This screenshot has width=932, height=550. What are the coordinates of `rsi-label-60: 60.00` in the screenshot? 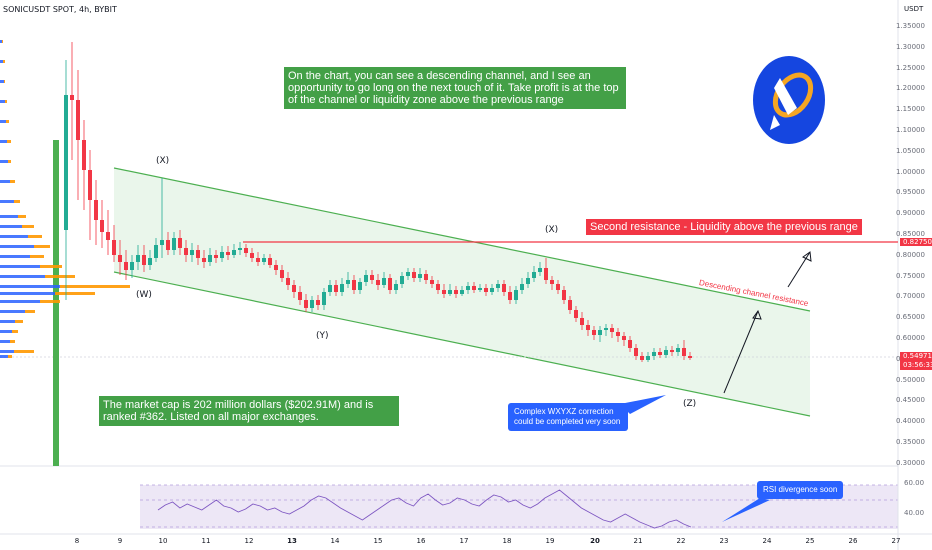 It's located at (914, 483).